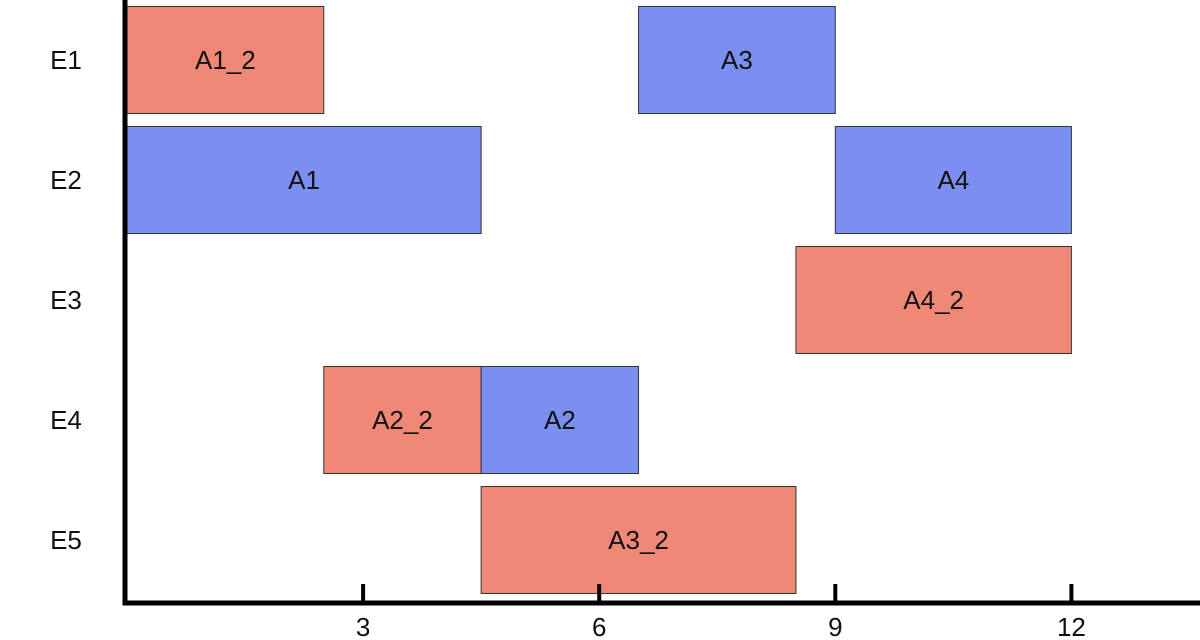 The width and height of the screenshot is (1200, 640). Describe the element at coordinates (66, 540) in the screenshot. I see `row-label-e5: E5` at that location.